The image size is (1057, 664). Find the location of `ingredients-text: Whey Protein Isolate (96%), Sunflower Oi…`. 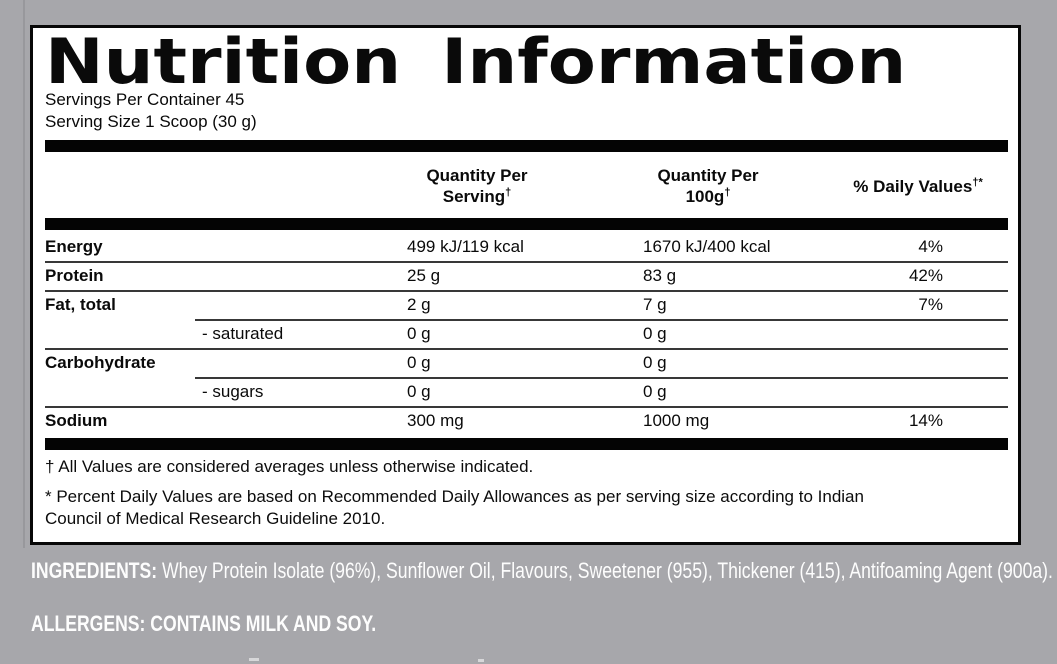

ingredients-text: Whey Protein Isolate (96%), Sunflower Oi… is located at coordinates (605, 570).